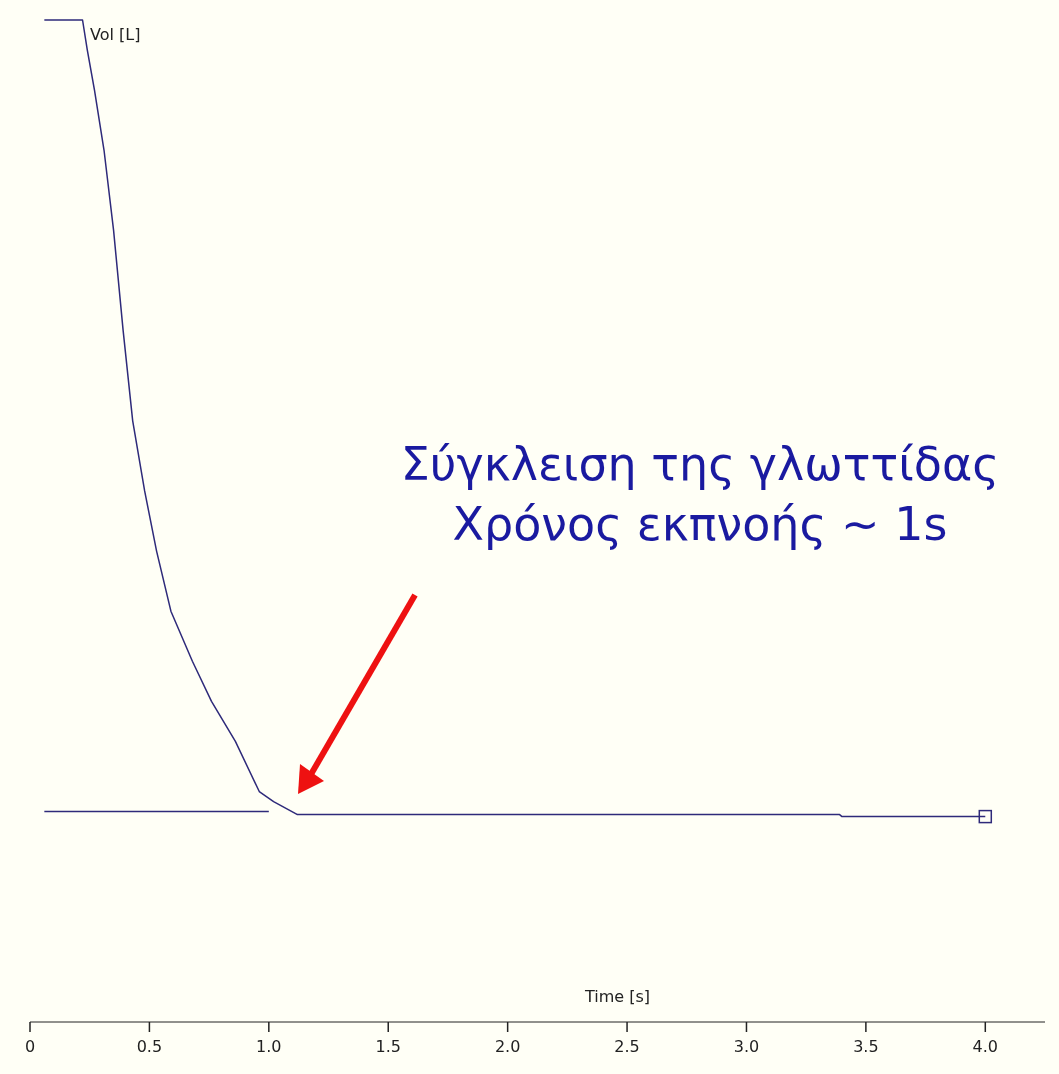  Describe the element at coordinates (617, 996) in the screenshot. I see `x-axis-title: Time [s]` at that location.